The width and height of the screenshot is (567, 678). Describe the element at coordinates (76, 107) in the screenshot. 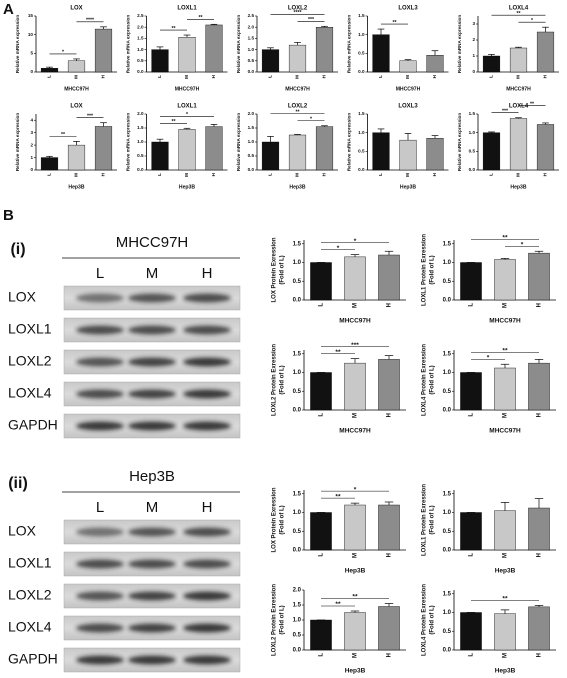

I see `chart-title: LOX` at that location.